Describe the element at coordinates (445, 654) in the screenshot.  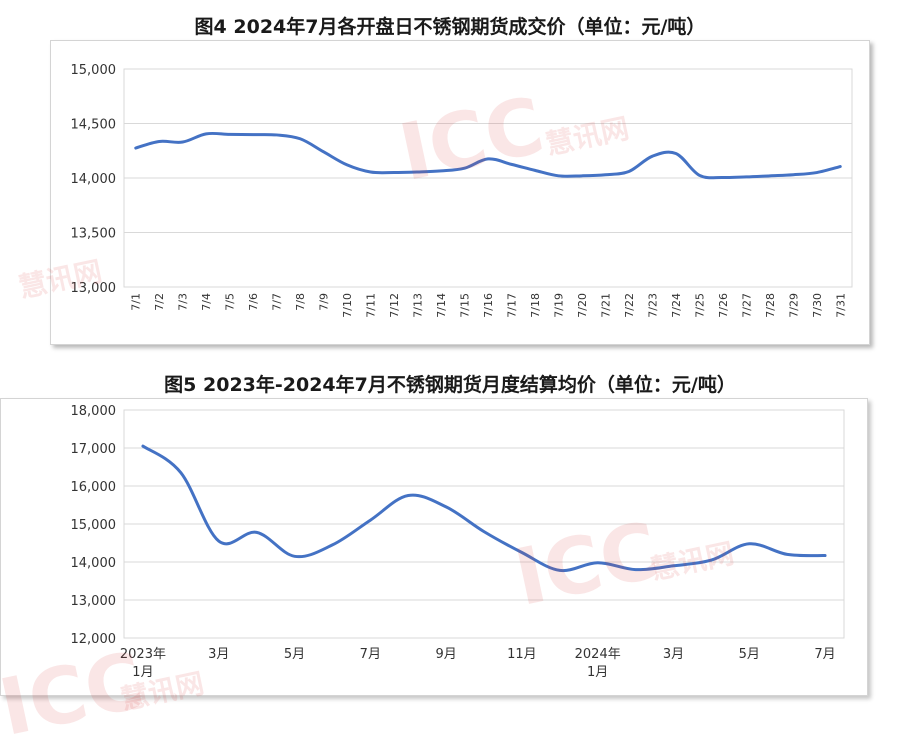
I see `x-tick-label: 9月` at that location.